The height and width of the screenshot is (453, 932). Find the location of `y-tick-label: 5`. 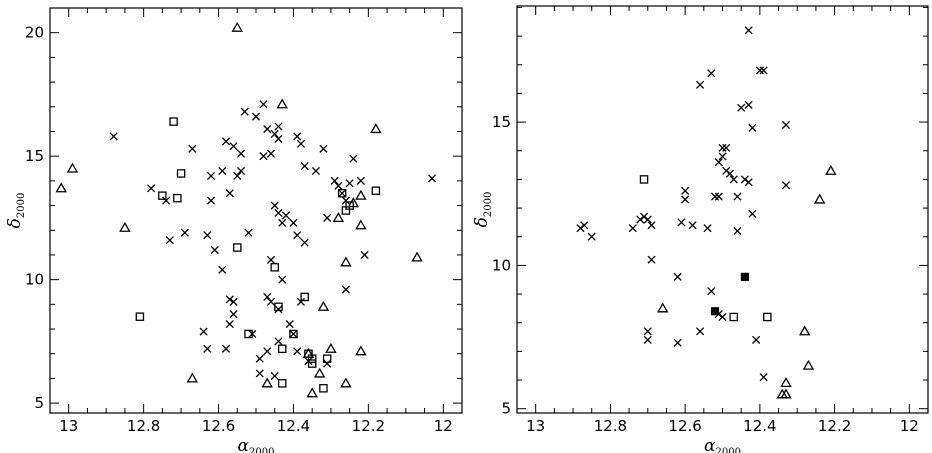

y-tick-label: 5 is located at coordinates (506, 409).